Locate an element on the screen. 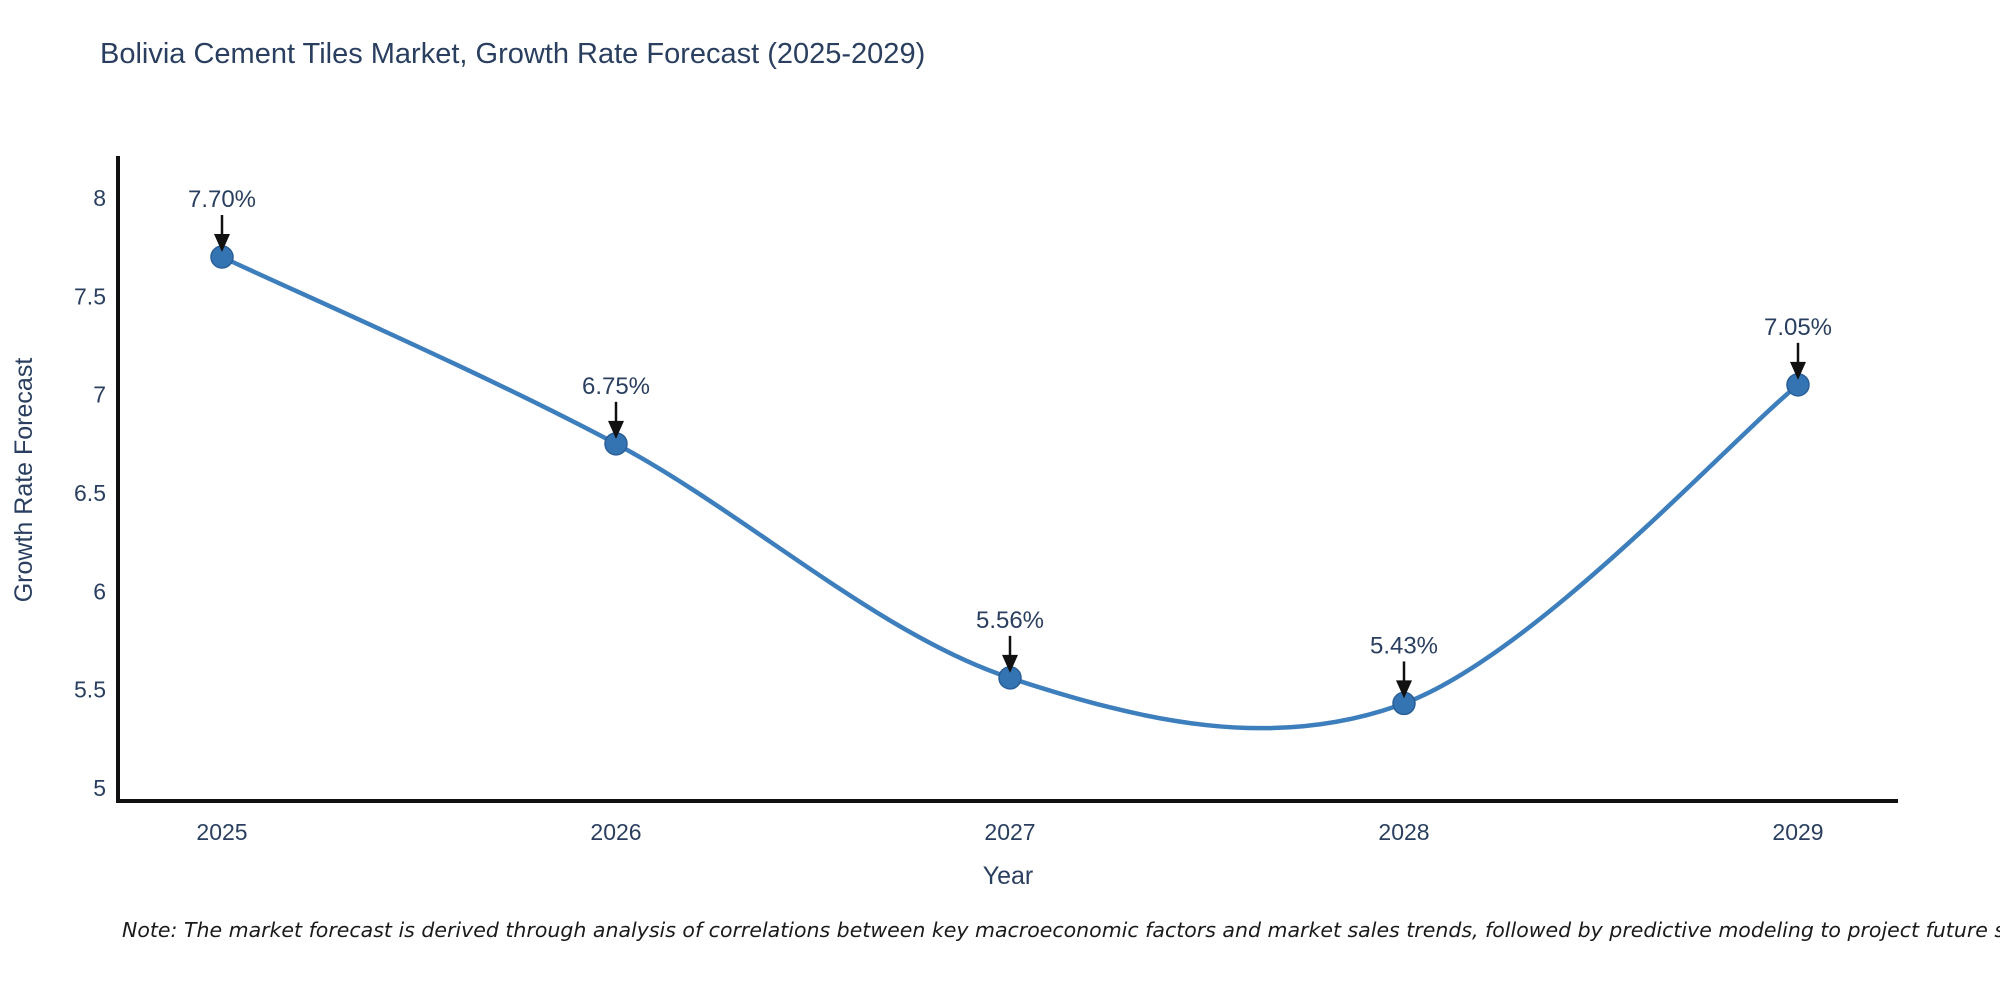 The height and width of the screenshot is (1000, 2000). x-axis-title: Year is located at coordinates (1008, 876).